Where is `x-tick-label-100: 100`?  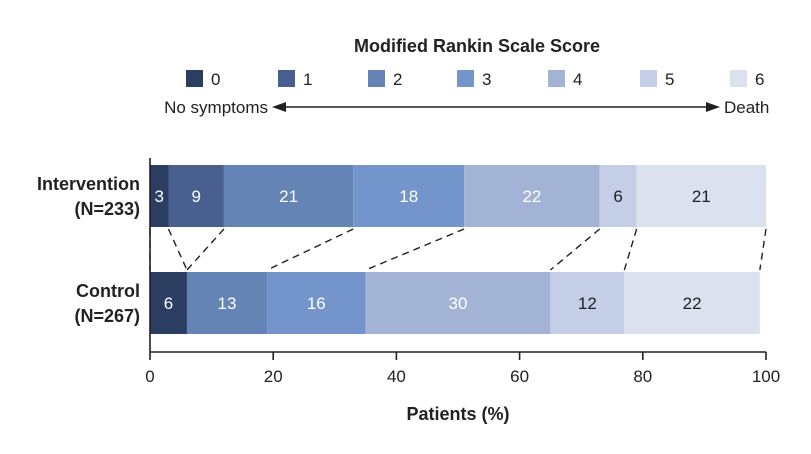
x-tick-label-100: 100 is located at coordinates (766, 376).